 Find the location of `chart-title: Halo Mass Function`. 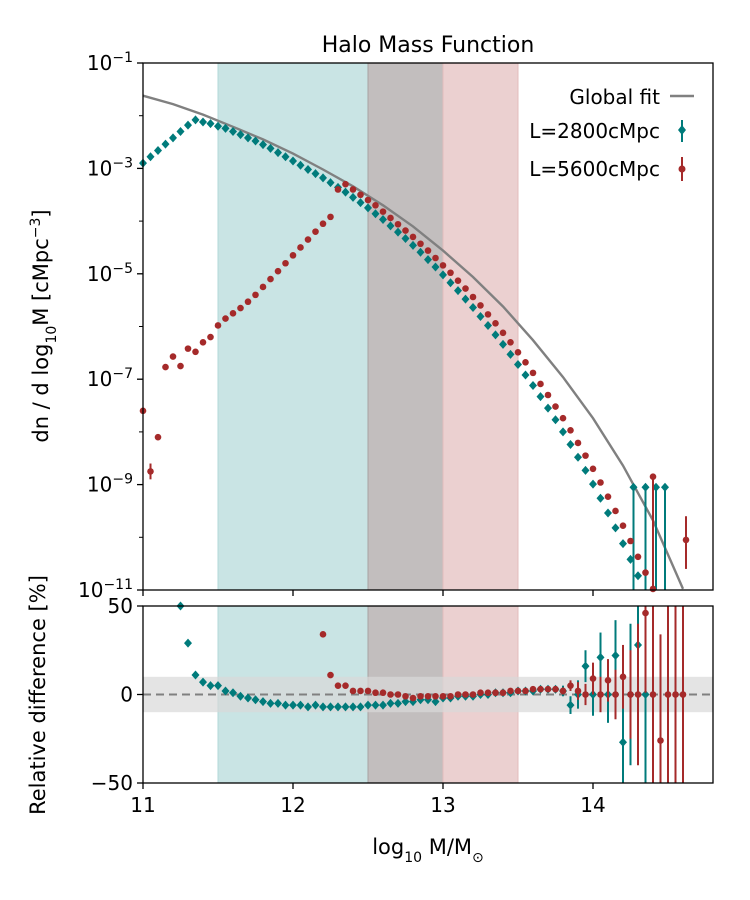

chart-title: Halo Mass Function is located at coordinates (428, 45).